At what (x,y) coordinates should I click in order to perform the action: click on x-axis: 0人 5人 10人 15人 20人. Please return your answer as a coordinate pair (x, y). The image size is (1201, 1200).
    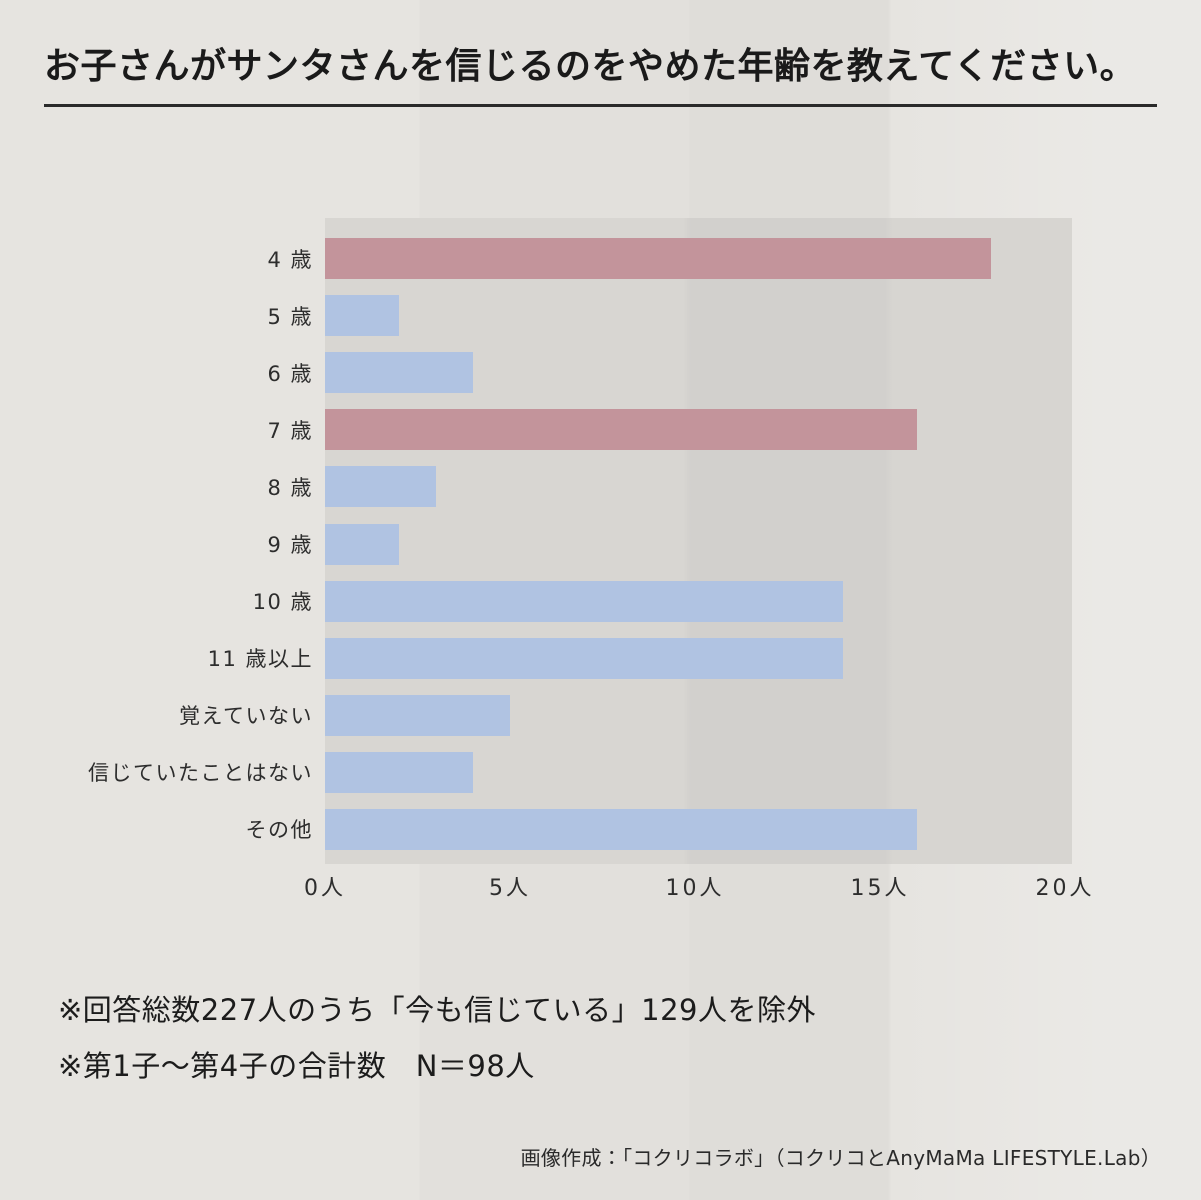
    Looking at the image, I should click on (698, 885).